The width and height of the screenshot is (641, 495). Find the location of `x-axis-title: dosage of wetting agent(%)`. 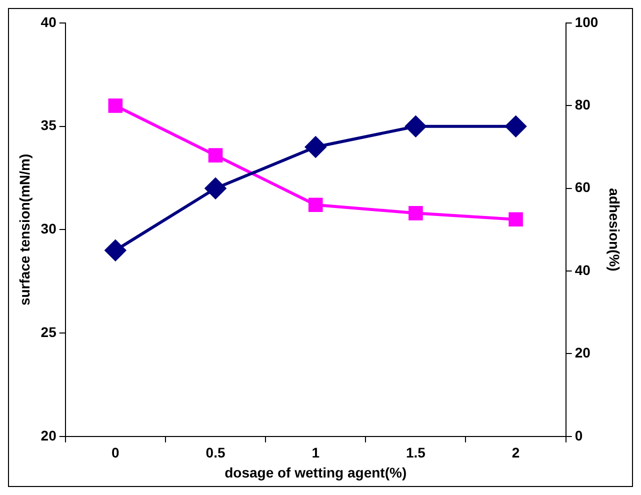

x-axis-title: dosage of wetting agent(%) is located at coordinates (315, 472).